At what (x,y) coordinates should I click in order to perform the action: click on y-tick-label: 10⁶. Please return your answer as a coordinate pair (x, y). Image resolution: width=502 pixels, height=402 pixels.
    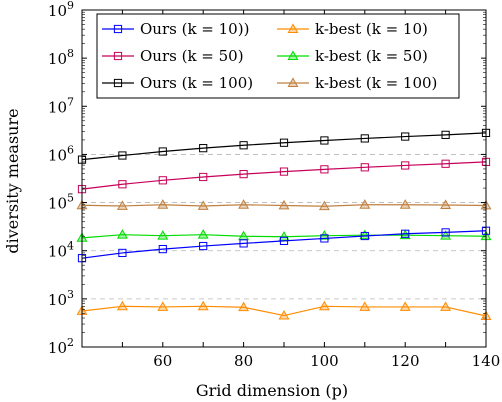
    Looking at the image, I should click on (61, 153).